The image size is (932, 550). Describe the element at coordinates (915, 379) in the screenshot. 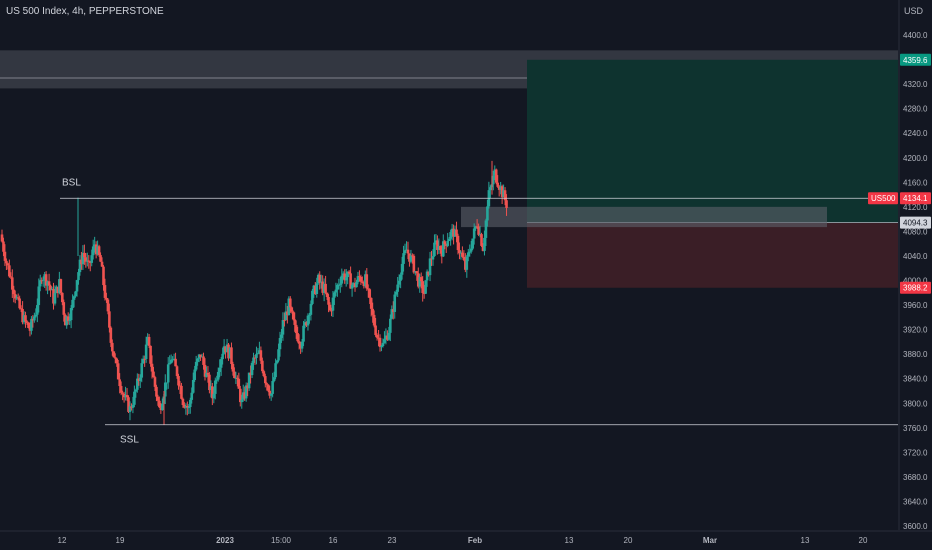

I see `y-tick-label: 3840.0` at that location.